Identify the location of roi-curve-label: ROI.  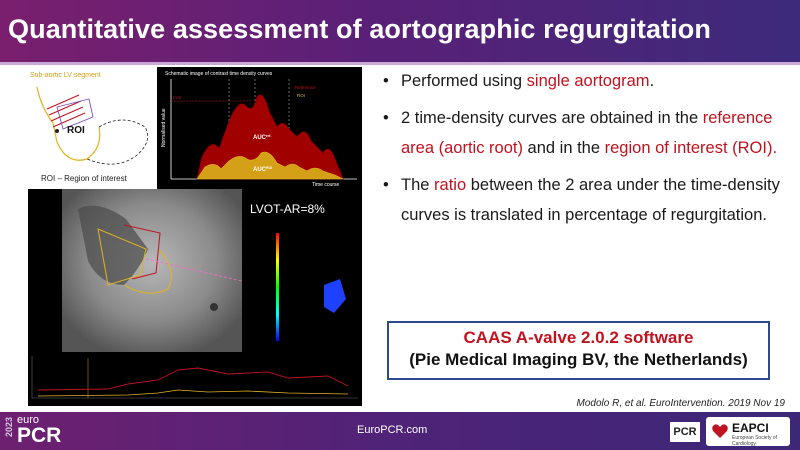
(301, 95).